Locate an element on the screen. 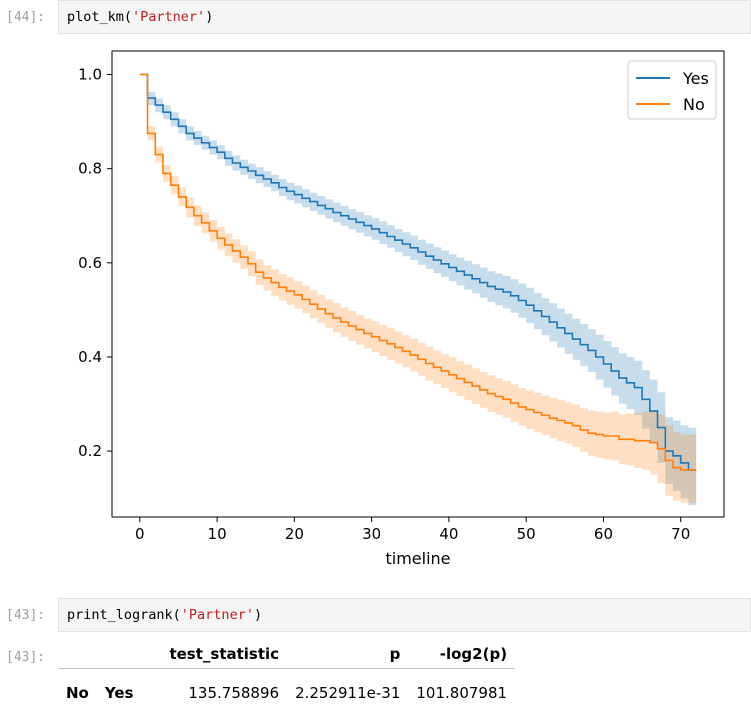 This screenshot has width=751, height=726. code-cell-print-logrank: print_logrank('Partner') is located at coordinates (404, 615).